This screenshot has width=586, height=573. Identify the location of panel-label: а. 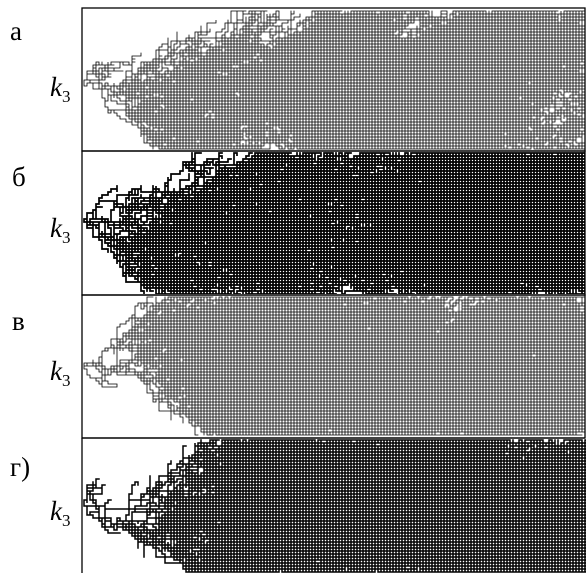
(16, 31).